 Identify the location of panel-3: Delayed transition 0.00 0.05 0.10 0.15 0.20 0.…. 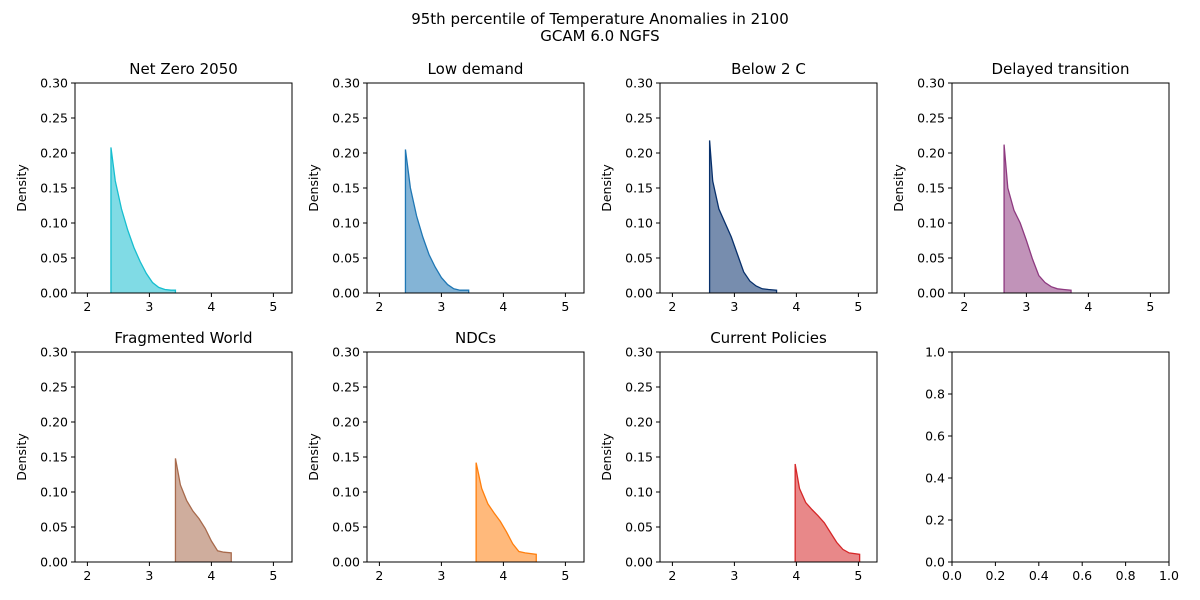
(1030, 187).